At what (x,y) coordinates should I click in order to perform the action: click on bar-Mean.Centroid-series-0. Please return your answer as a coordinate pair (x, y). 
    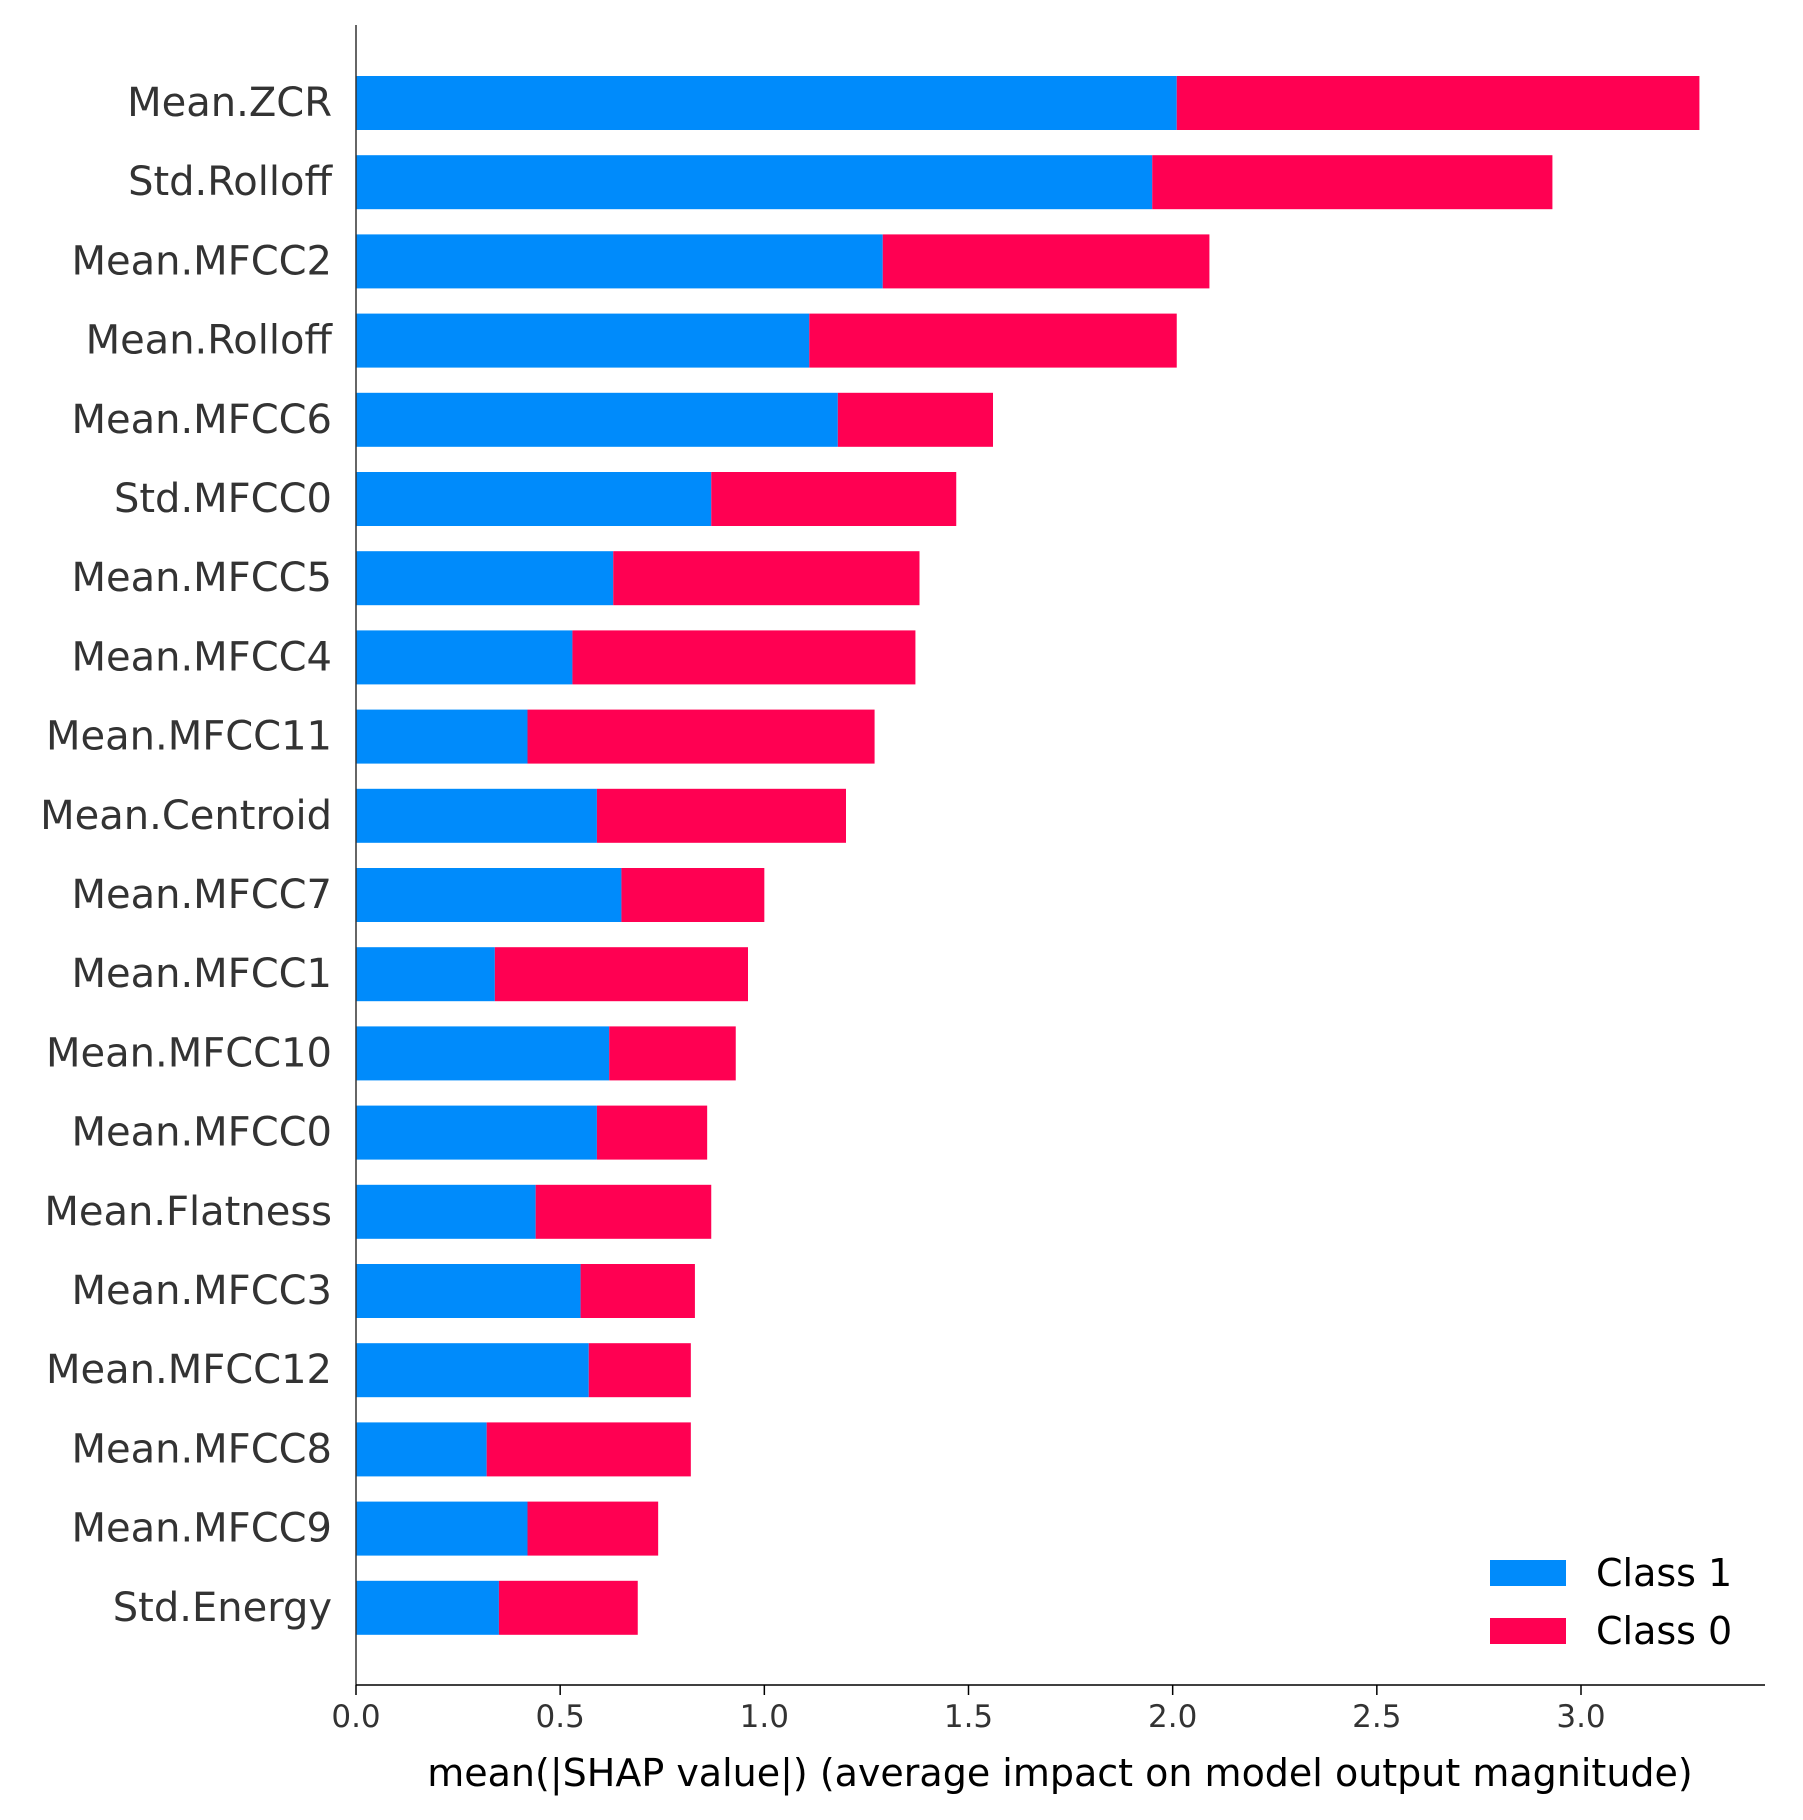
    Looking at the image, I should click on (476, 815).